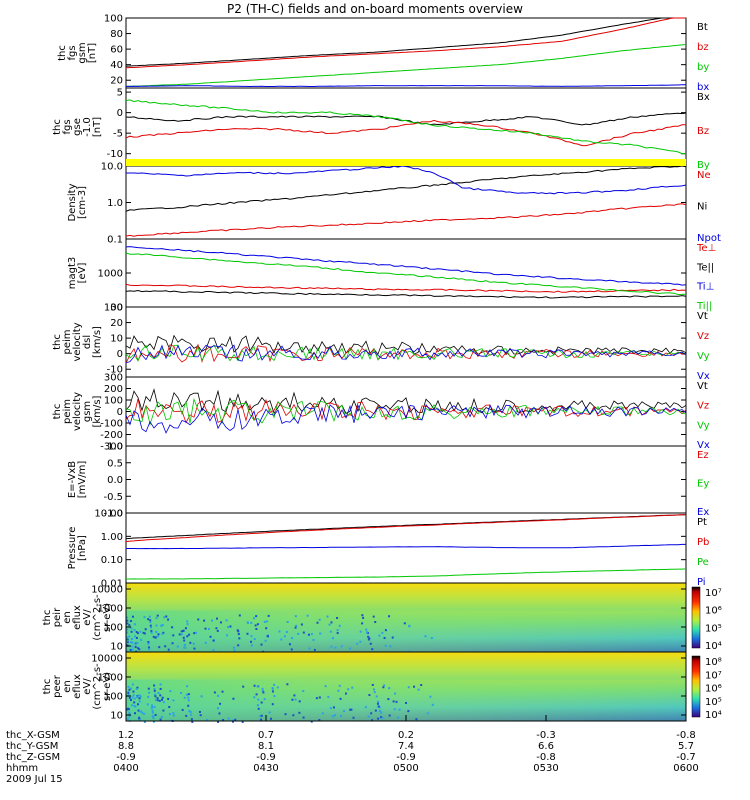 The image size is (750, 800). I want to click on y-label-line: gsm, so click(82, 52).